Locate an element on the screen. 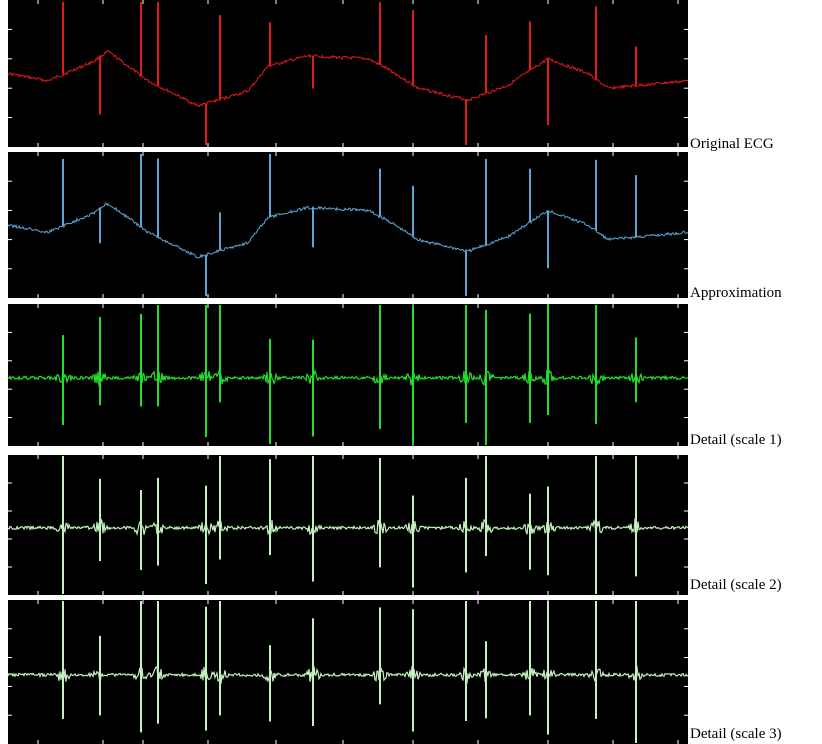 The image size is (822, 744). label-original-ecg: Original ECG is located at coordinates (732, 144).